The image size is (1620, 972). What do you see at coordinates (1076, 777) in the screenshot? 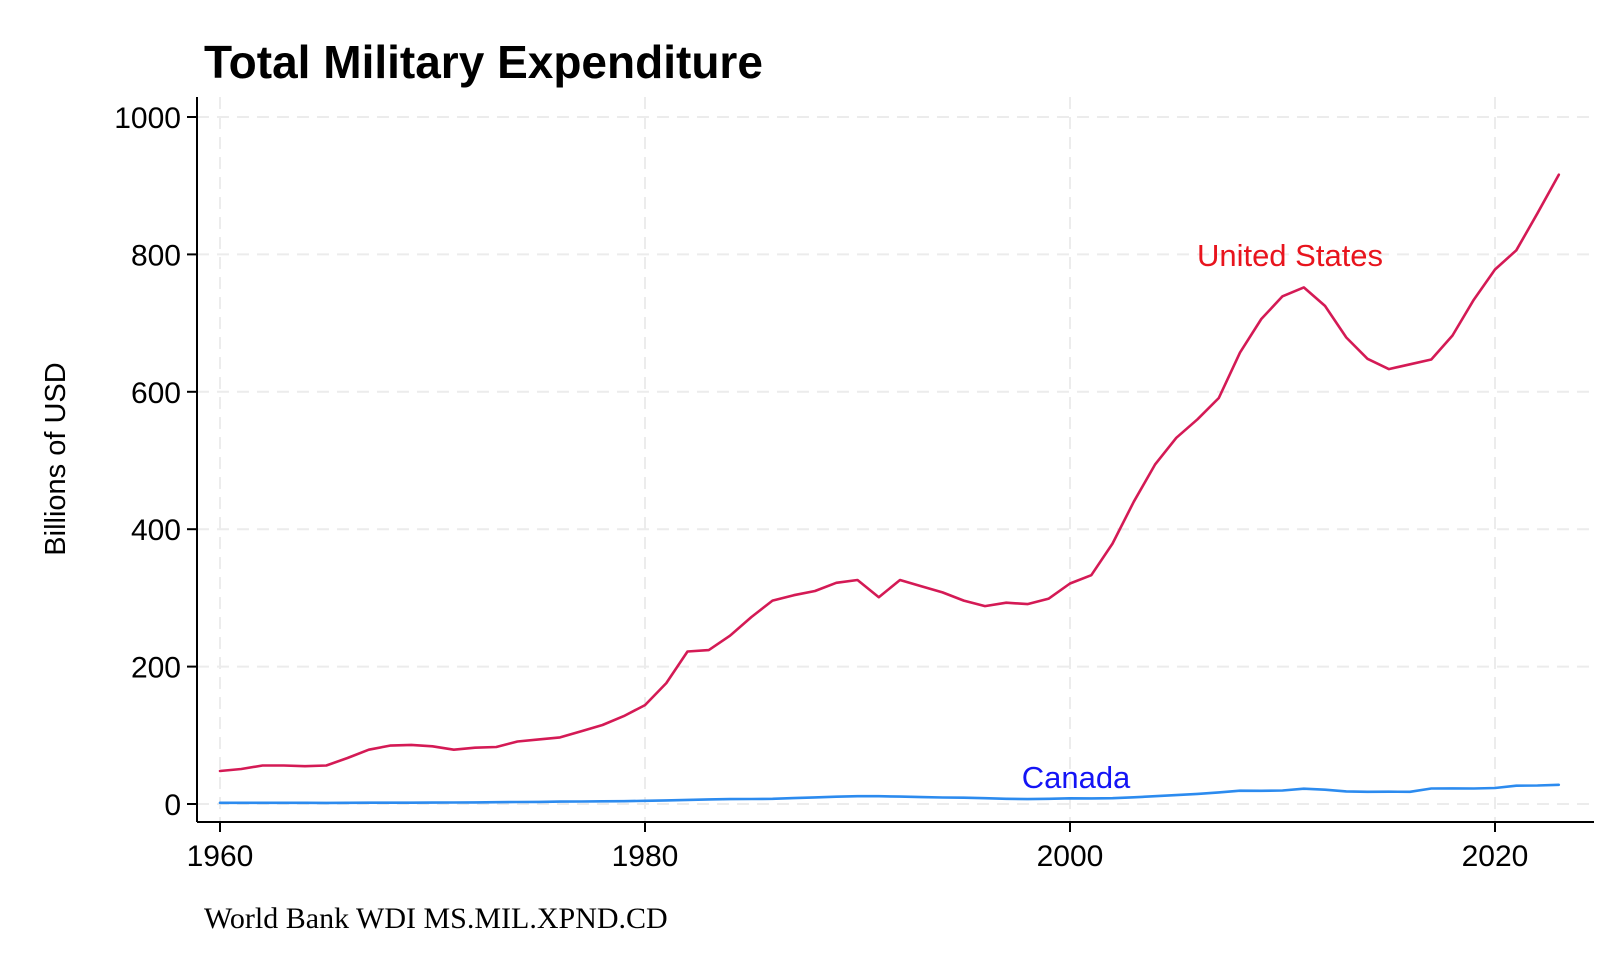
I see `series-label-canada: Canada` at bounding box center [1076, 777].